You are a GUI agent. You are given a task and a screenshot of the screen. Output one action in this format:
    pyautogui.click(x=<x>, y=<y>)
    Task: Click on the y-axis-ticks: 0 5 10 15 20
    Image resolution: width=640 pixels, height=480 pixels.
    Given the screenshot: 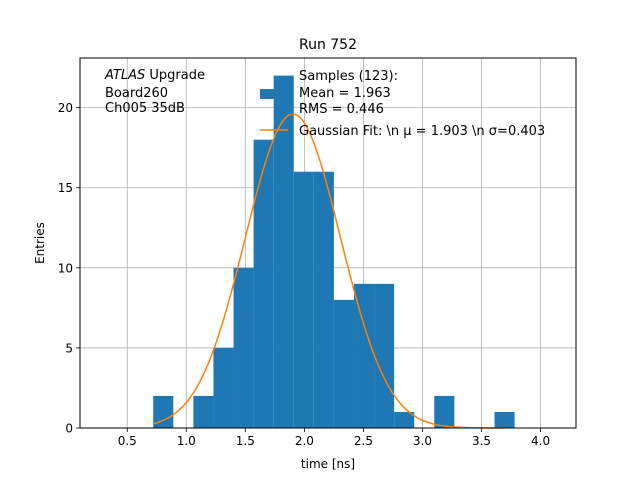 What is the action you would take?
    pyautogui.click(x=69, y=268)
    